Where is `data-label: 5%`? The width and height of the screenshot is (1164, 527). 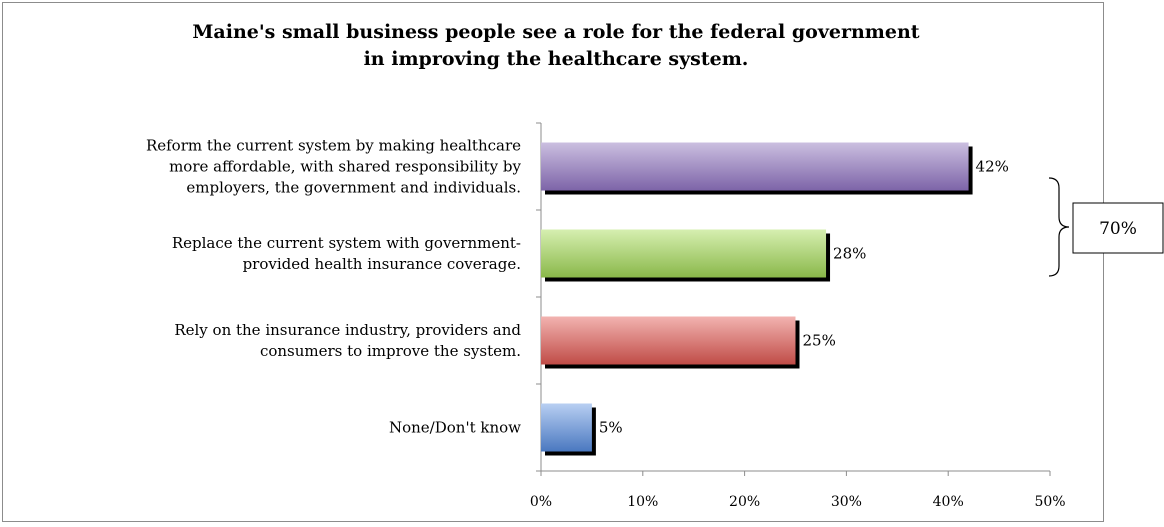 data-label: 5% is located at coordinates (611, 428).